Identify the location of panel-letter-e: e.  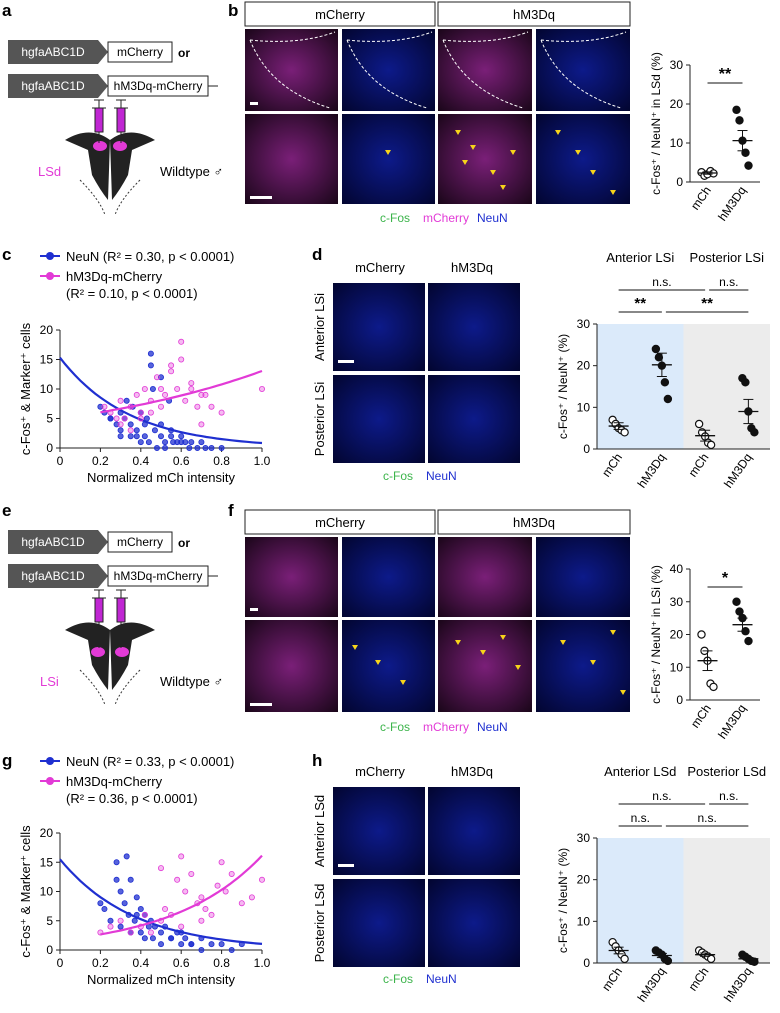
(6, 510).